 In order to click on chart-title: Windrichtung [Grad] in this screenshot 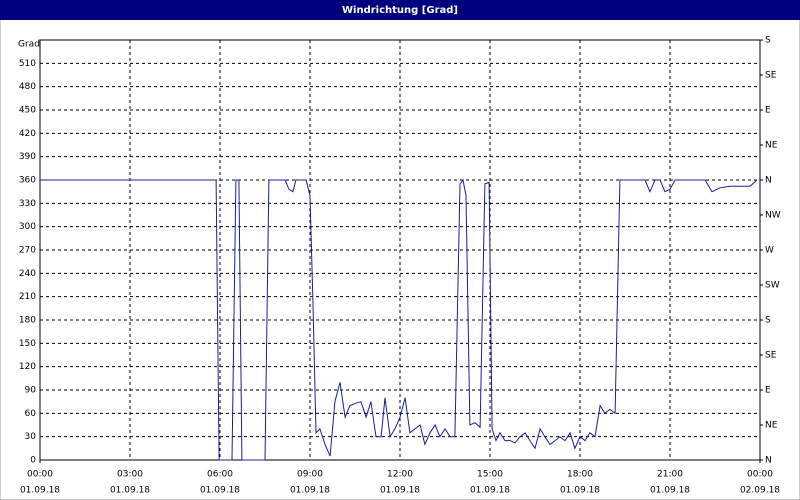, I will do `click(400, 10)`.